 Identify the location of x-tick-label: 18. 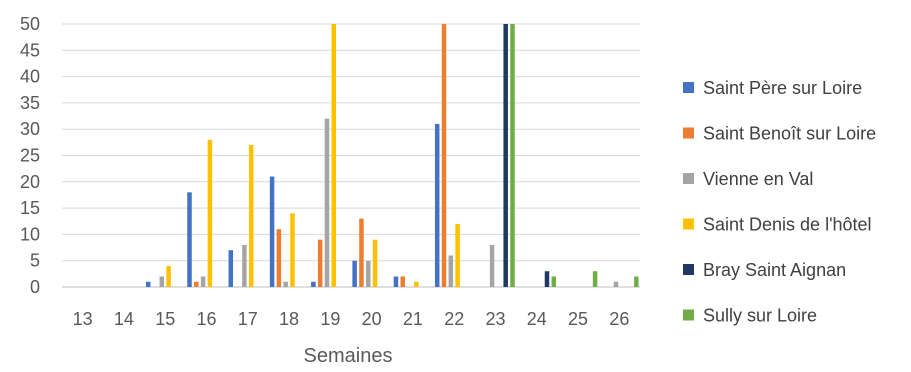
(289, 319).